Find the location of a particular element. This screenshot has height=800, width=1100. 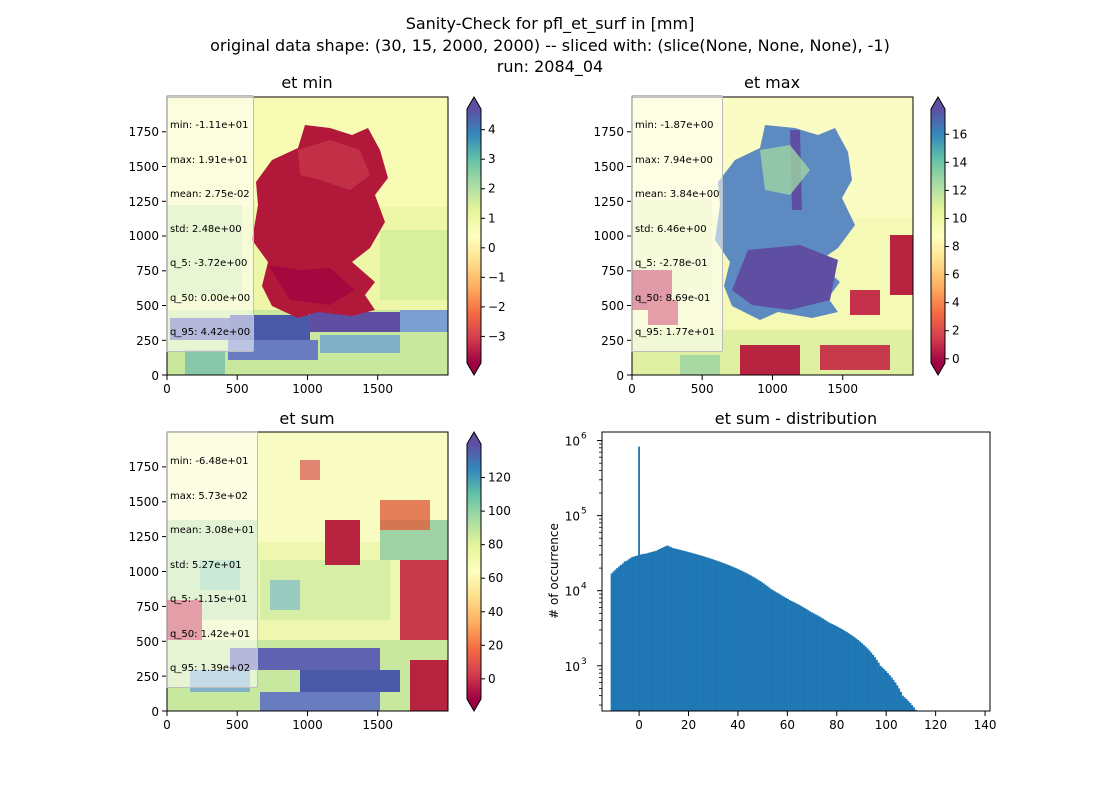

colorbar-tick-label: 2 is located at coordinates (956, 331).